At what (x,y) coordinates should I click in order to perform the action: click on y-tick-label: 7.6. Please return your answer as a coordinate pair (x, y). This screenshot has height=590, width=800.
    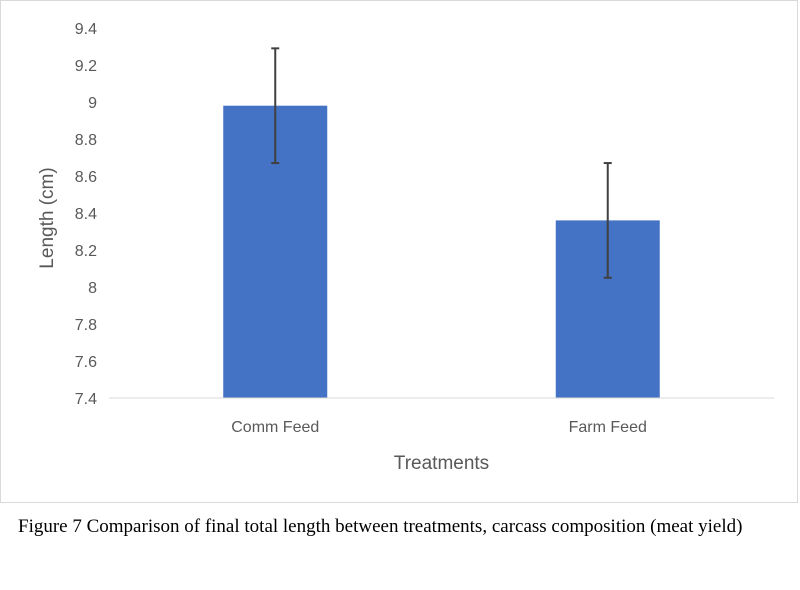
    Looking at the image, I should click on (86, 362).